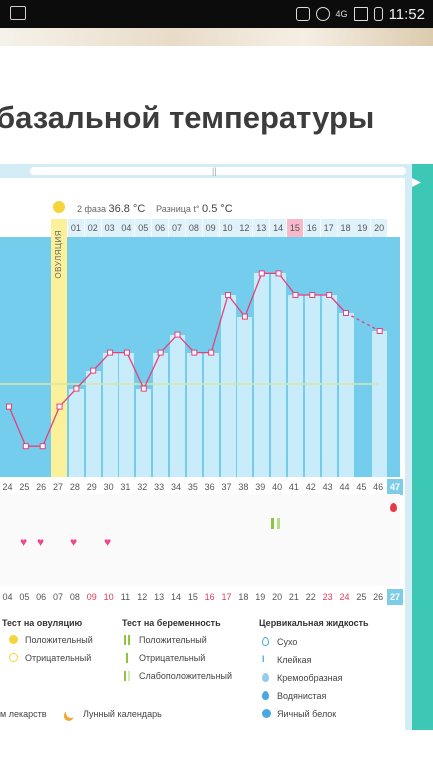  Describe the element at coordinates (310, 487) in the screenshot. I see `cycle-day-cell: 42` at that location.